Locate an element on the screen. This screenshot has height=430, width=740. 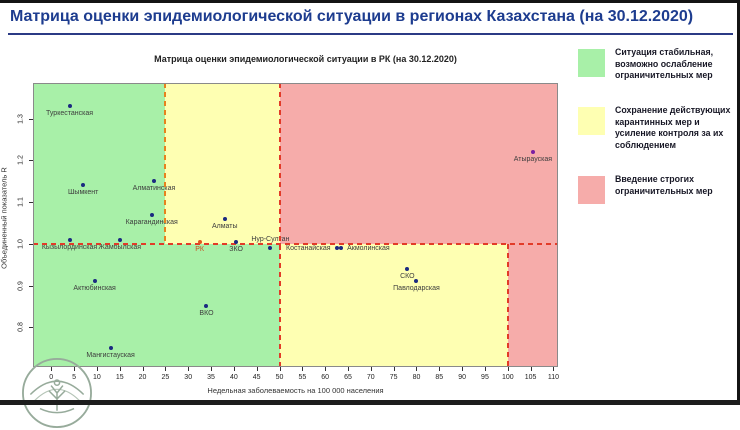
legend-label: Введение строгих ограничительных мер is located at coordinates (664, 185).